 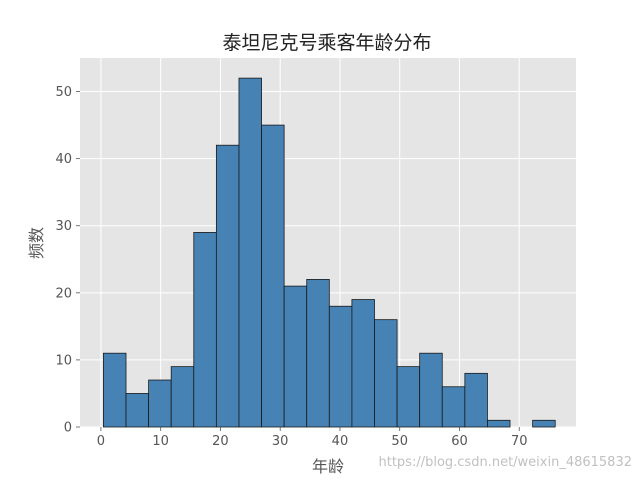 What do you see at coordinates (328, 466) in the screenshot?
I see `x-axis-label: 年龄` at bounding box center [328, 466].